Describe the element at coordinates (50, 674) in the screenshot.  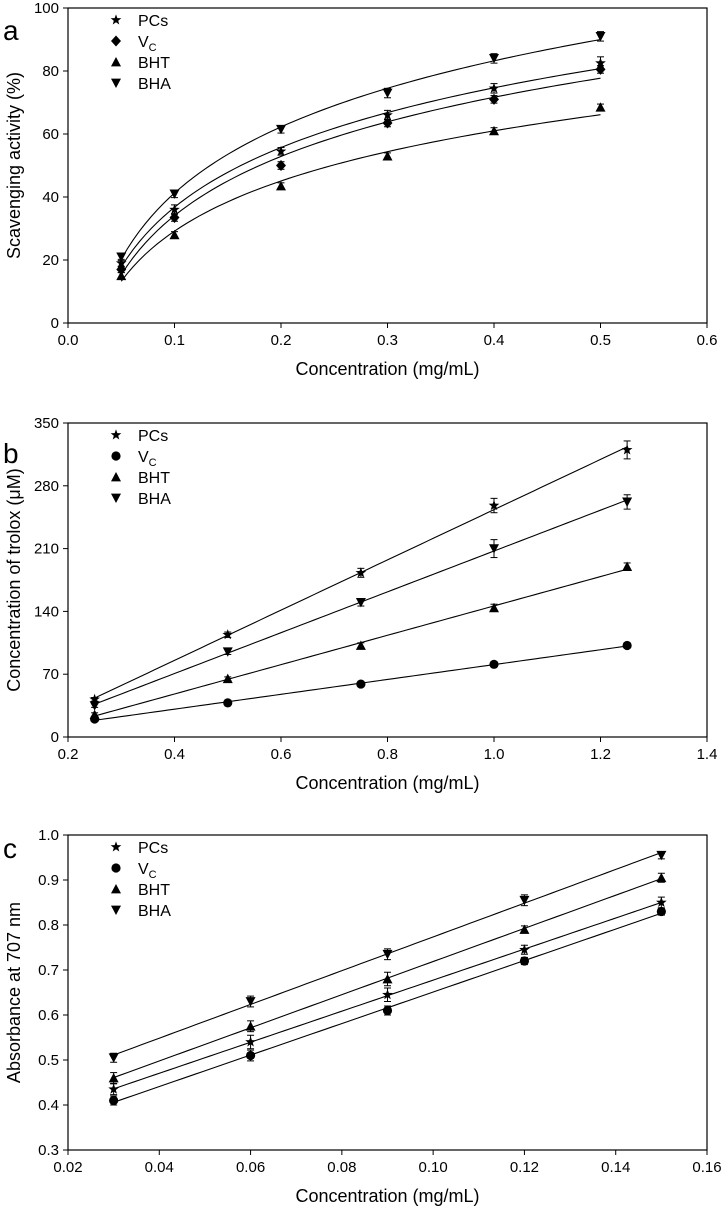
I see `y-tick-label: 70` at that location.